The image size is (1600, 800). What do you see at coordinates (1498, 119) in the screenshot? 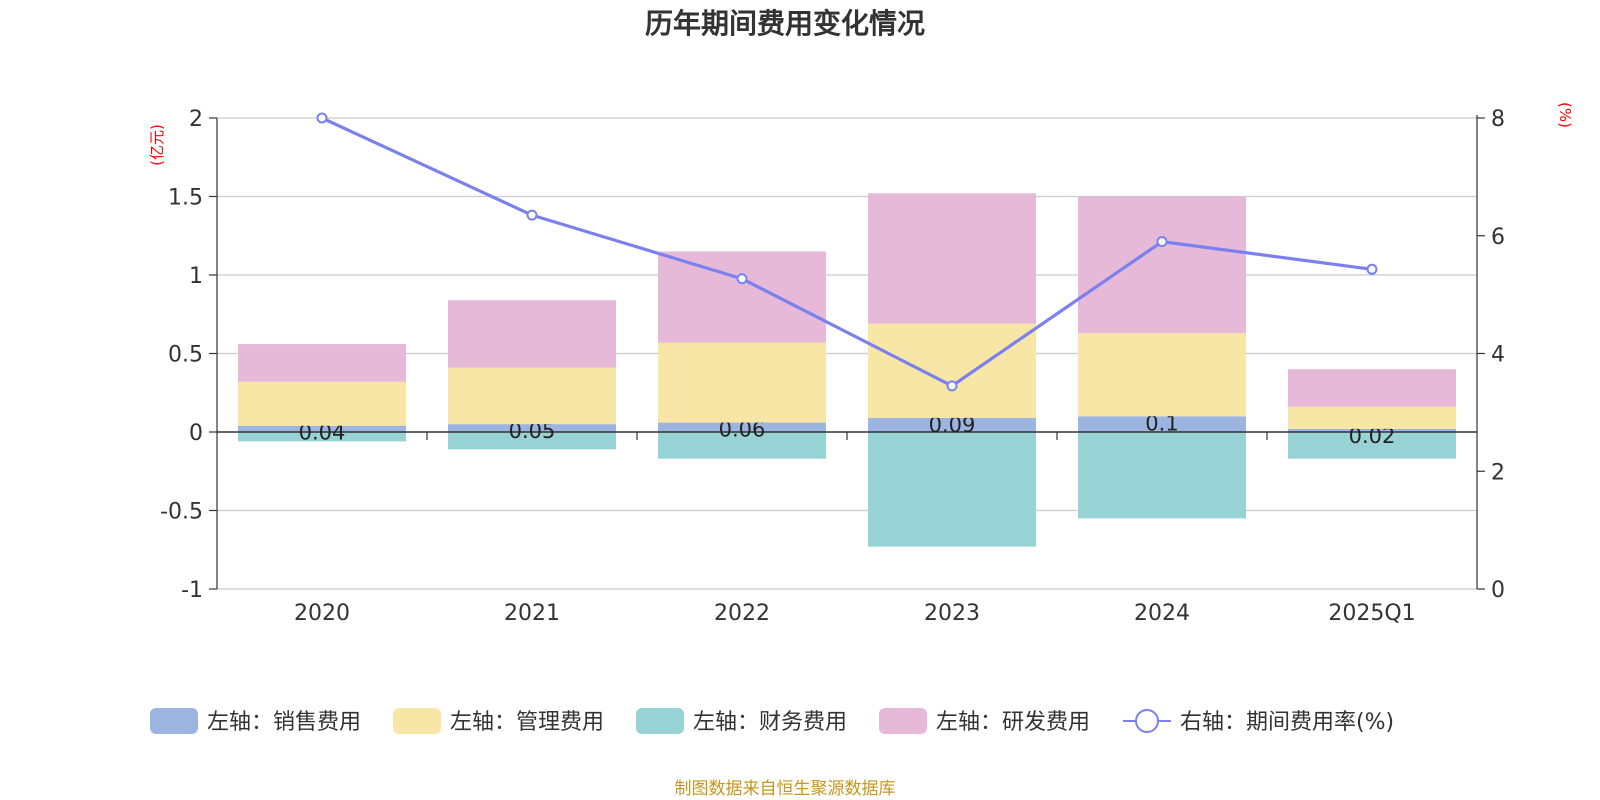
I see `right-tick-label: 8` at bounding box center [1498, 119].